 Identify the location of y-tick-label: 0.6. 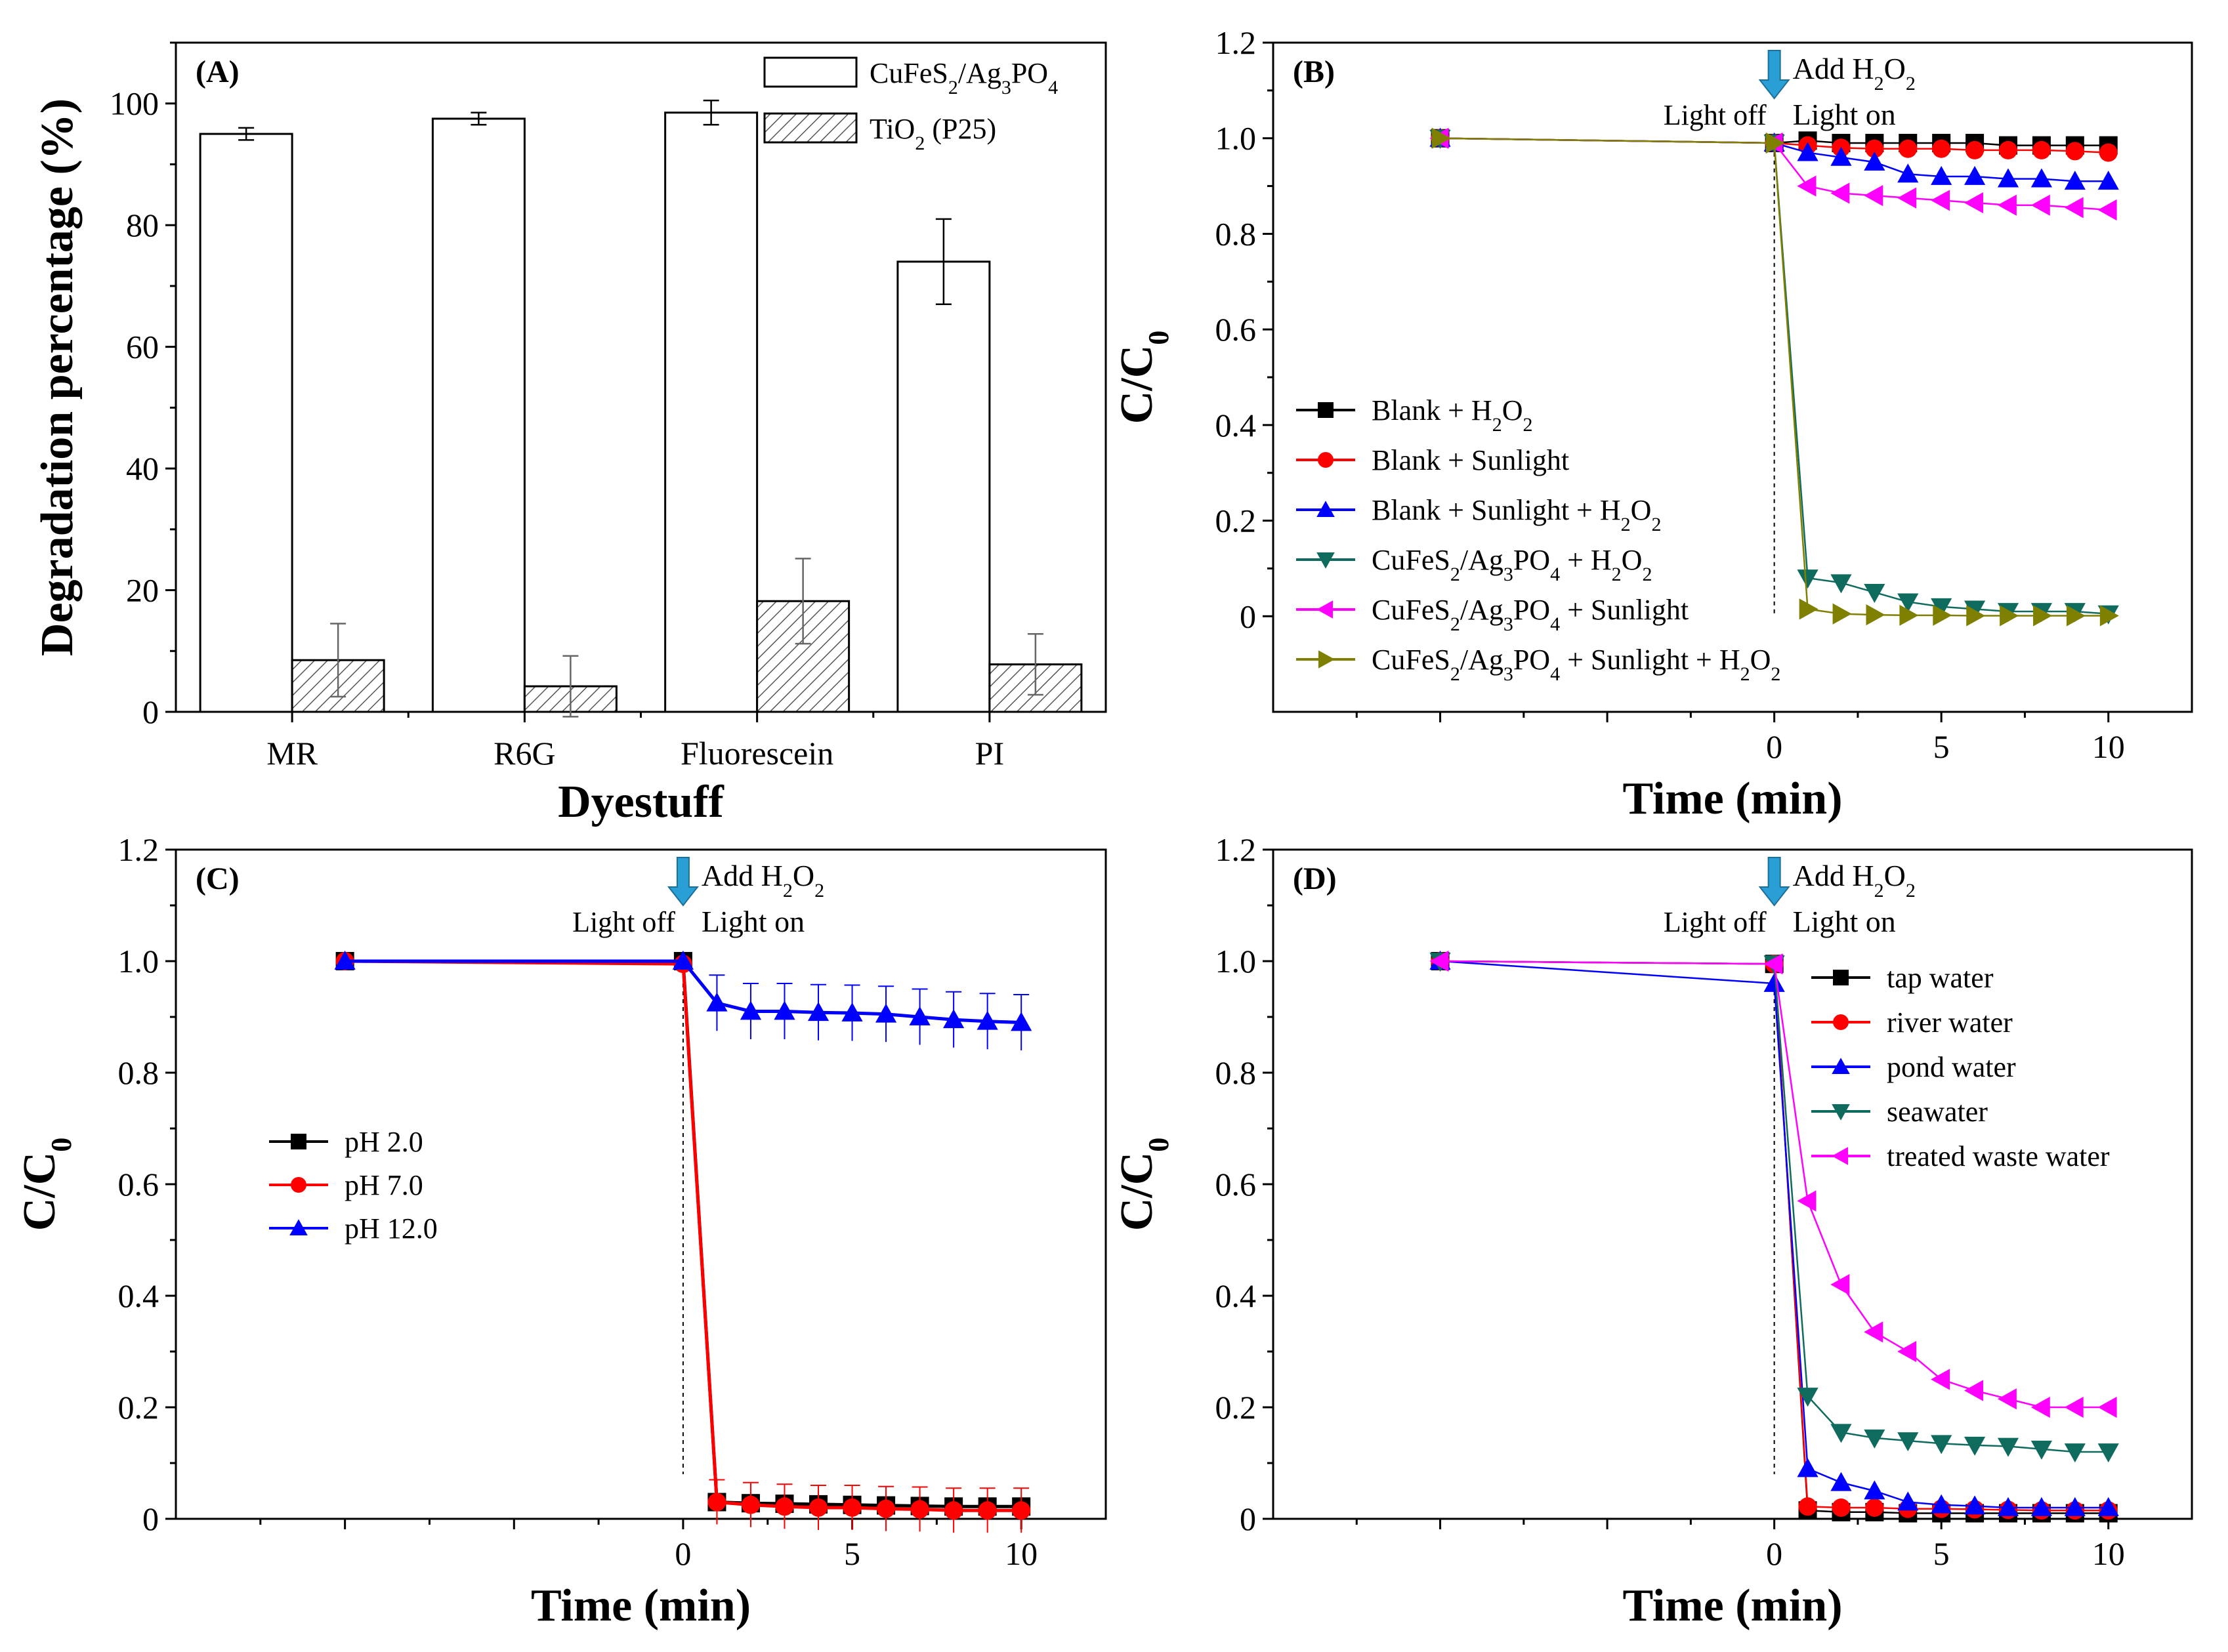
(1236, 329).